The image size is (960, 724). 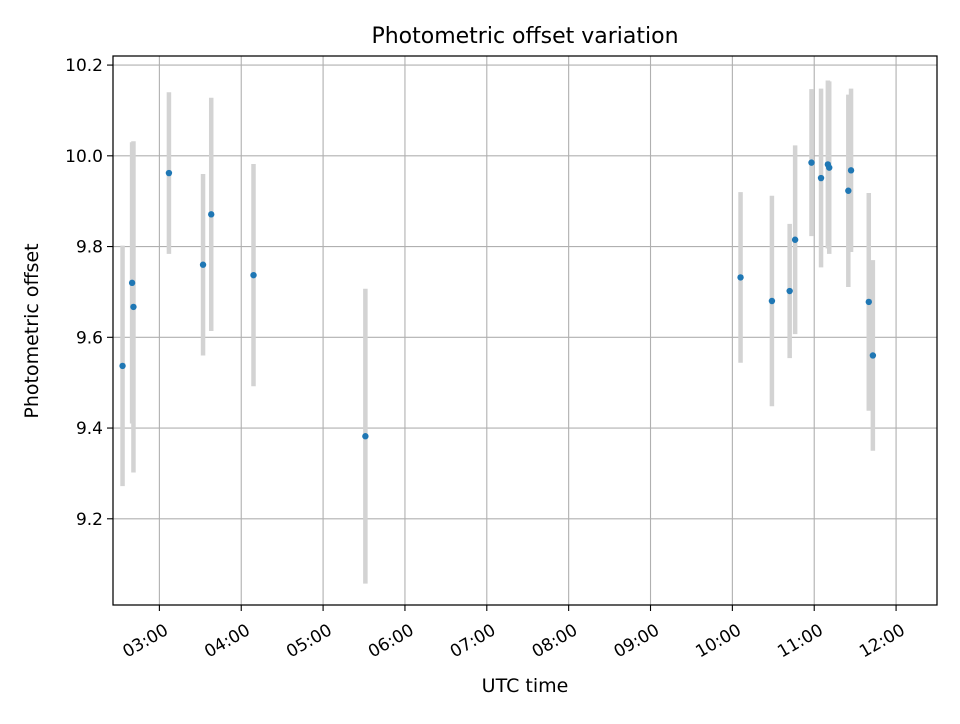 I want to click on x-tick-label: 10:00, so click(x=718, y=641).